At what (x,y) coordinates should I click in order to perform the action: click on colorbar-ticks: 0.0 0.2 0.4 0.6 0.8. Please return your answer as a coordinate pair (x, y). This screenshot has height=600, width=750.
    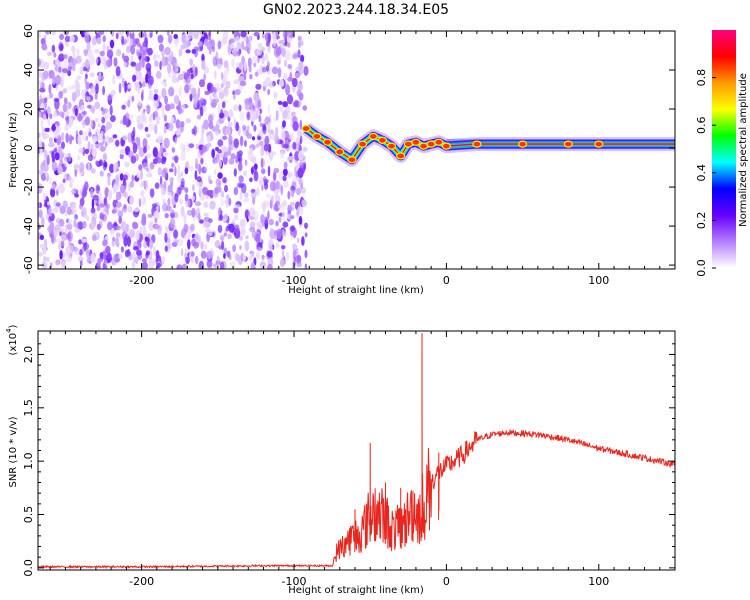
    Looking at the image, I should click on (705, 173).